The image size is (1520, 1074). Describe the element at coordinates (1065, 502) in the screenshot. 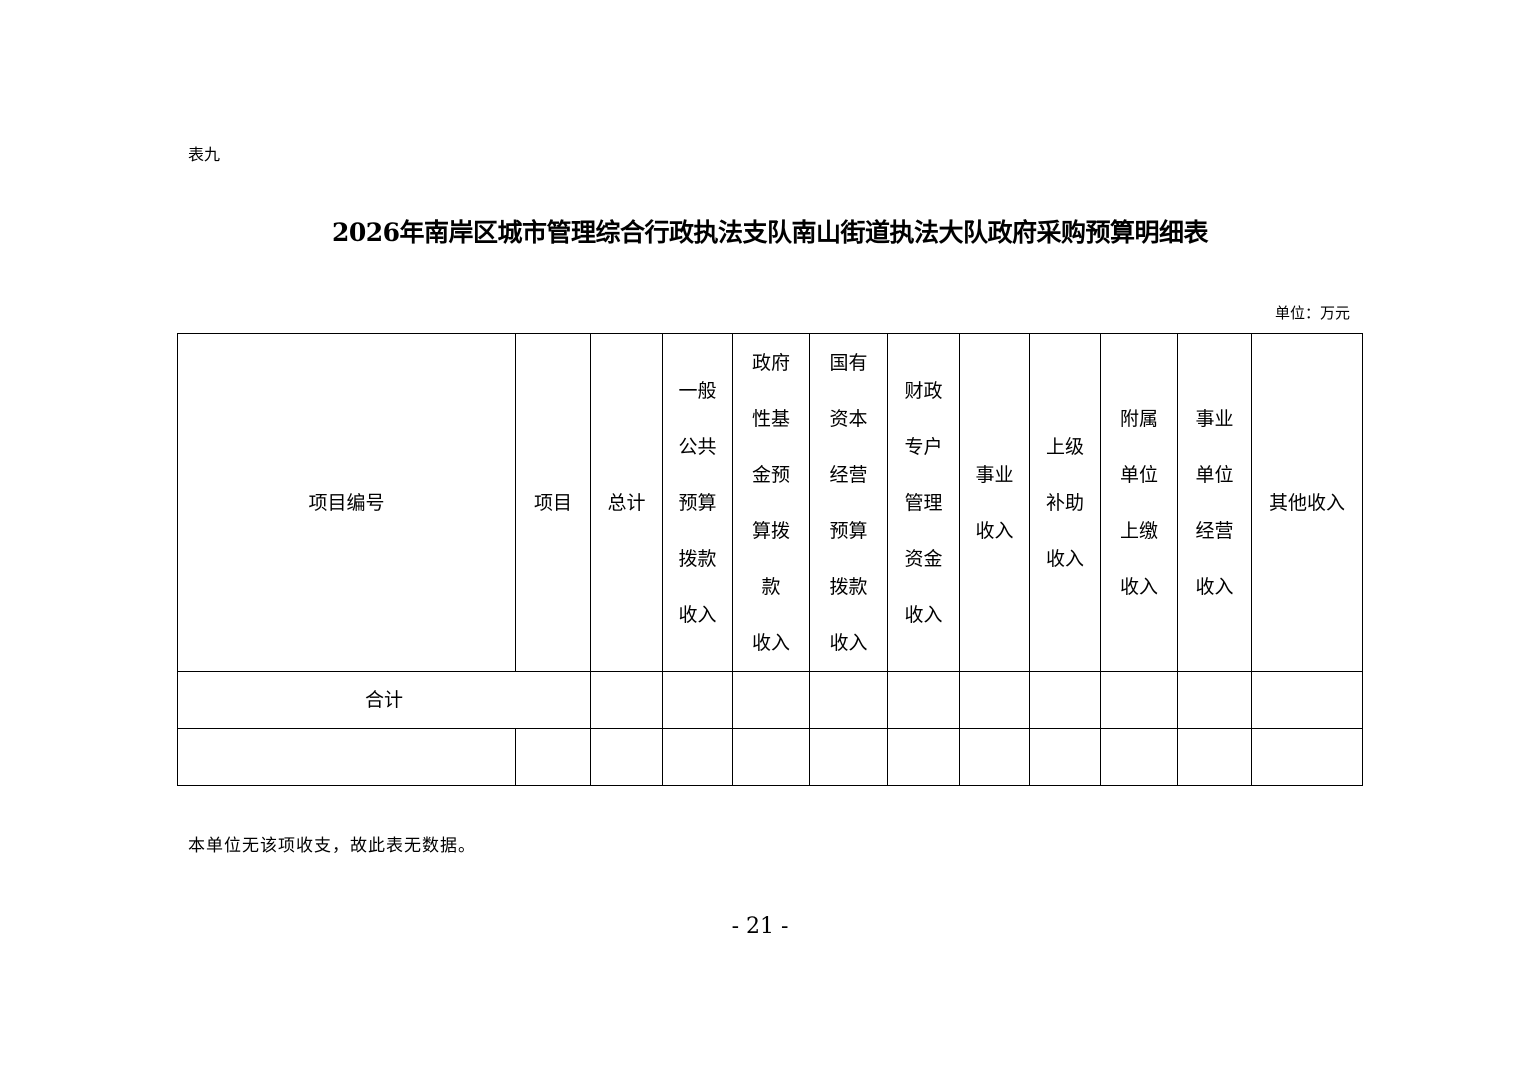

I see `header-cell: 上级 补助 收入` at that location.